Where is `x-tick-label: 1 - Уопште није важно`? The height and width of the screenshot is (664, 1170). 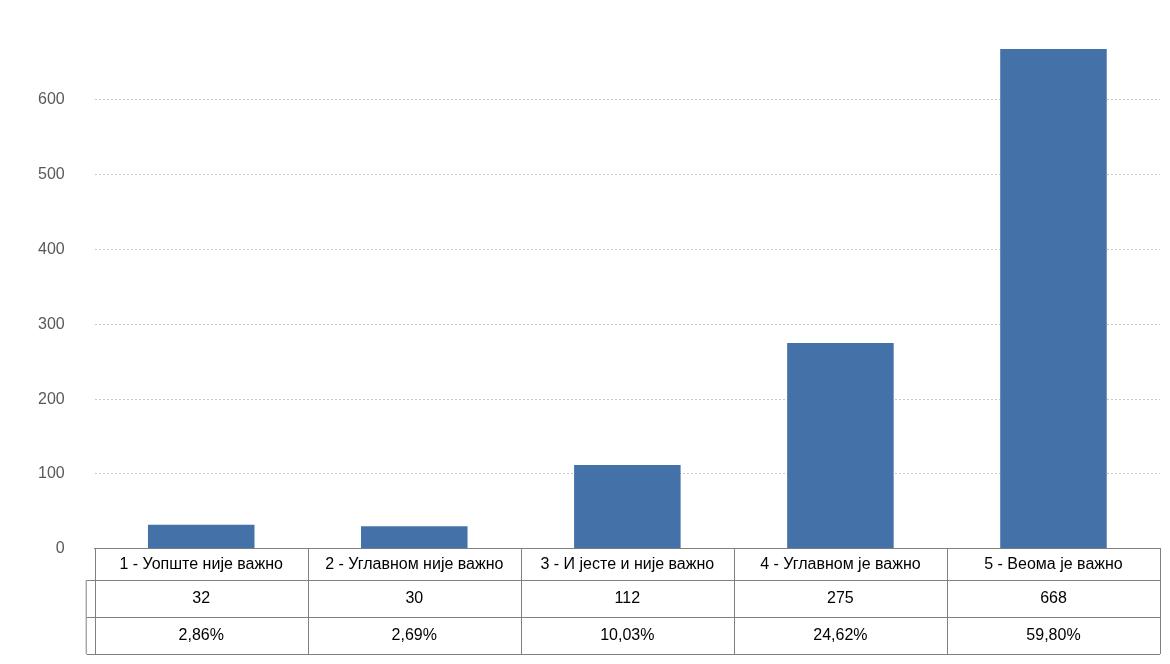
x-tick-label: 1 - Уопште није важно is located at coordinates (201, 563).